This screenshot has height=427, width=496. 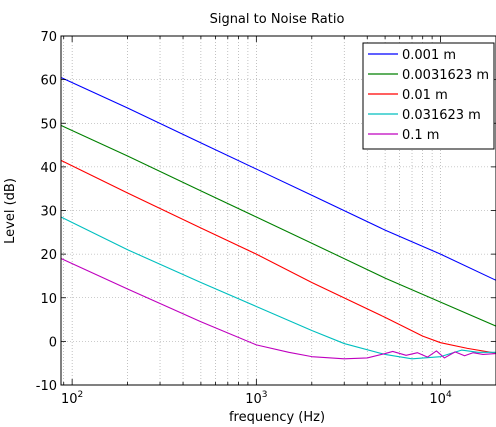 What do you see at coordinates (48, 299) in the screenshot?
I see `y-tick-label: 10` at bounding box center [48, 299].